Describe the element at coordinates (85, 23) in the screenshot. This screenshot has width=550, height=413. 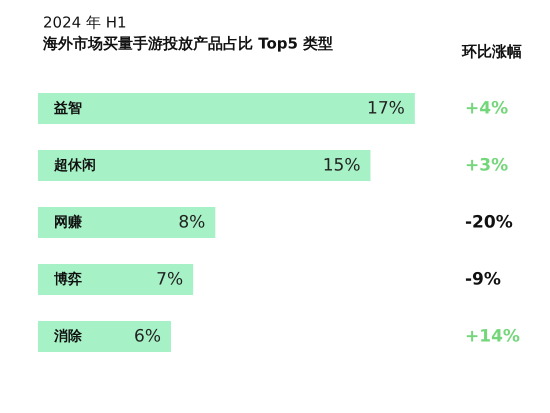
I see `chart-title: 2024 年 H1` at that location.